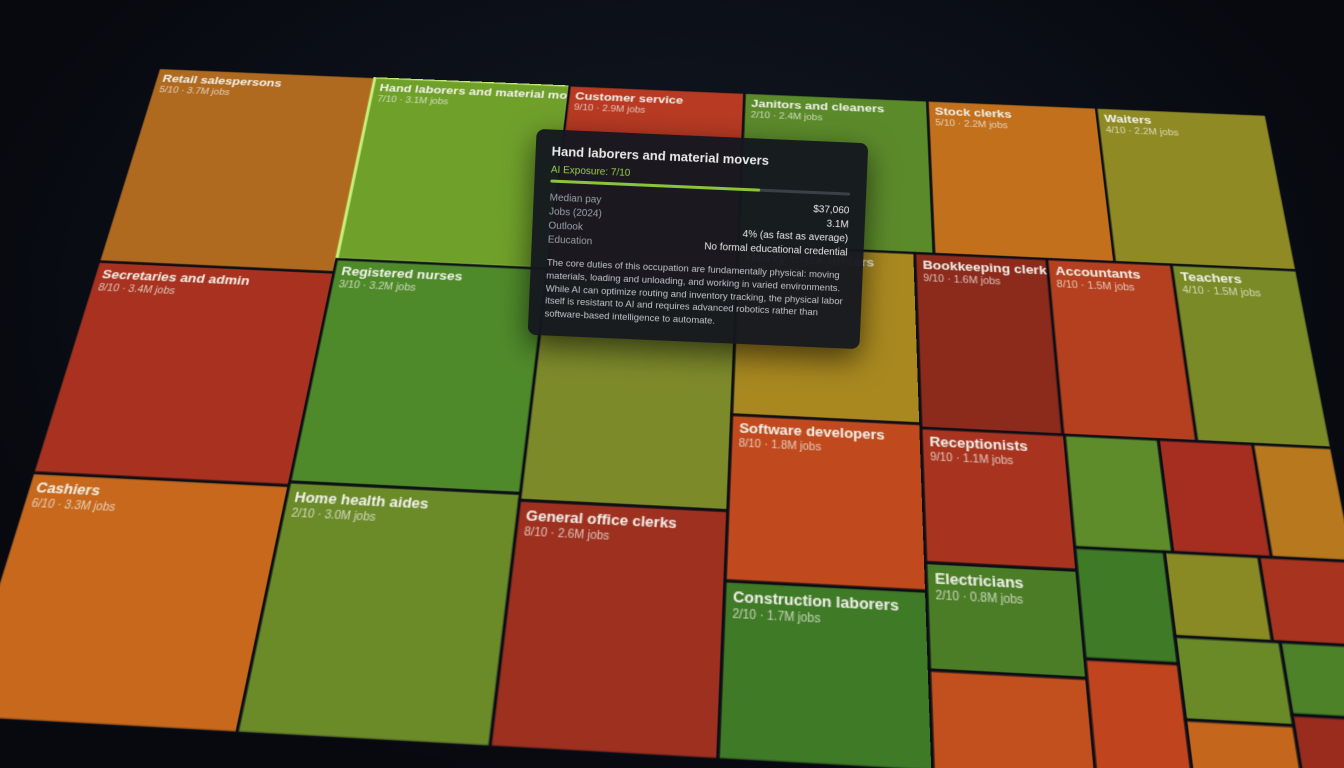  What do you see at coordinates (629, 98) in the screenshot?
I see `tile-name: Customer service` at bounding box center [629, 98].